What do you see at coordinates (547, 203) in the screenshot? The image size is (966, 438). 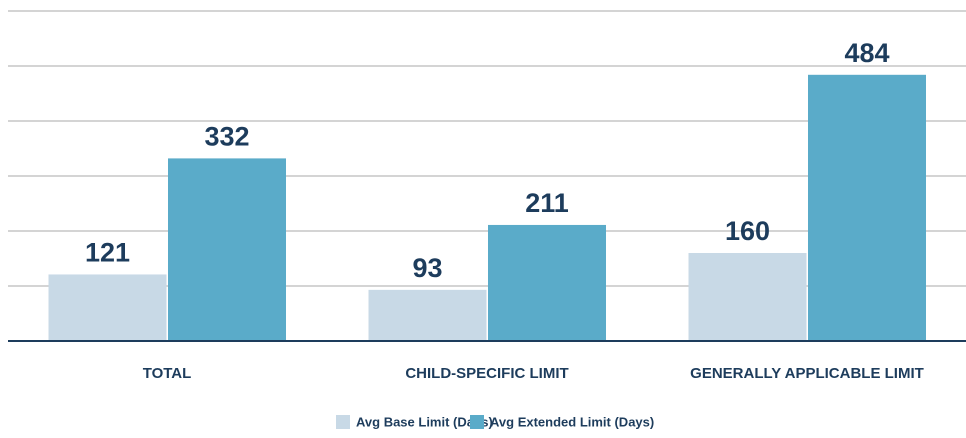 I see `data-label: 211` at bounding box center [547, 203].